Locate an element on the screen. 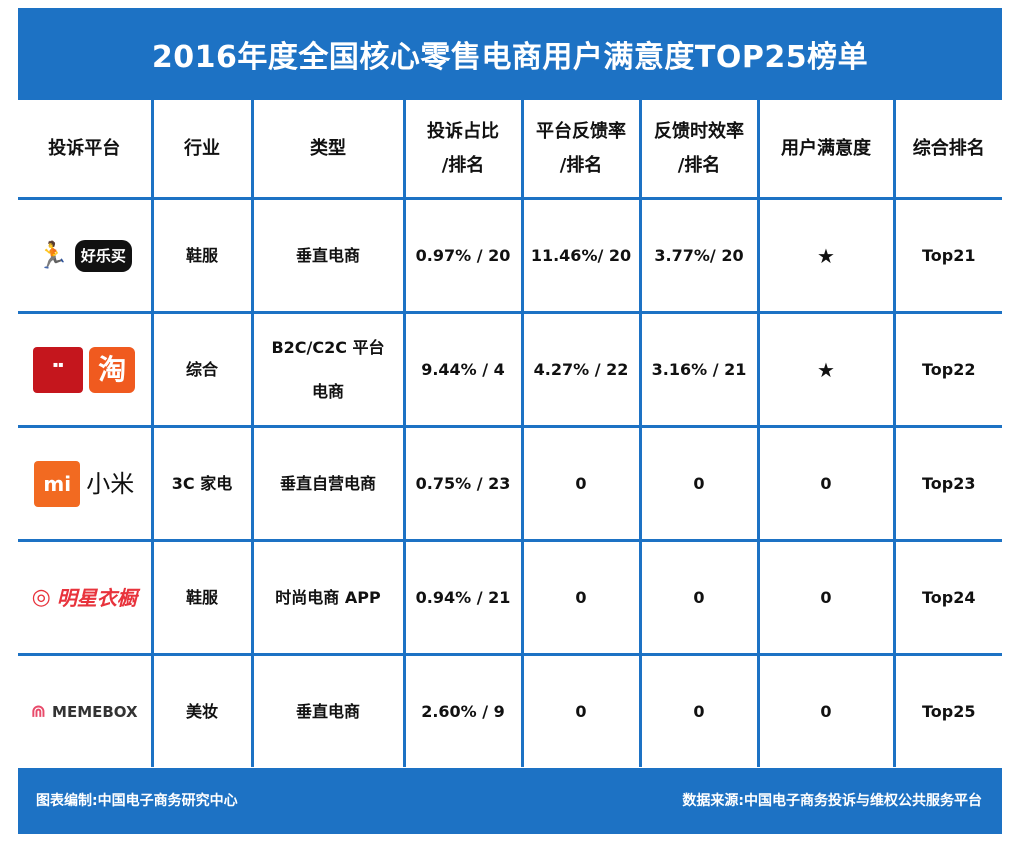  footer-compiler: 图表编制:中国电子商务研究中心 is located at coordinates (137, 801).